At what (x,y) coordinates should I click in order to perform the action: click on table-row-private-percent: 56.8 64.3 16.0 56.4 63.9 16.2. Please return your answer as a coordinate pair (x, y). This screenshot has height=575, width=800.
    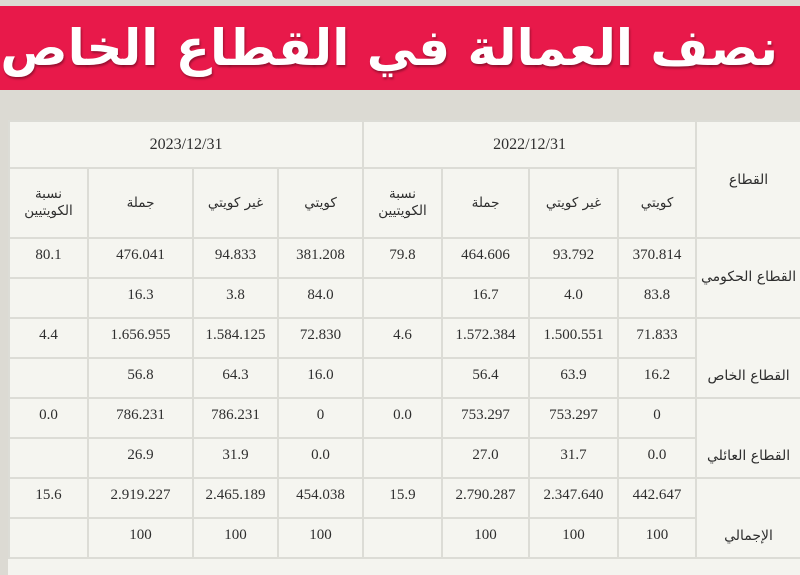
    Looking at the image, I should click on (404, 378).